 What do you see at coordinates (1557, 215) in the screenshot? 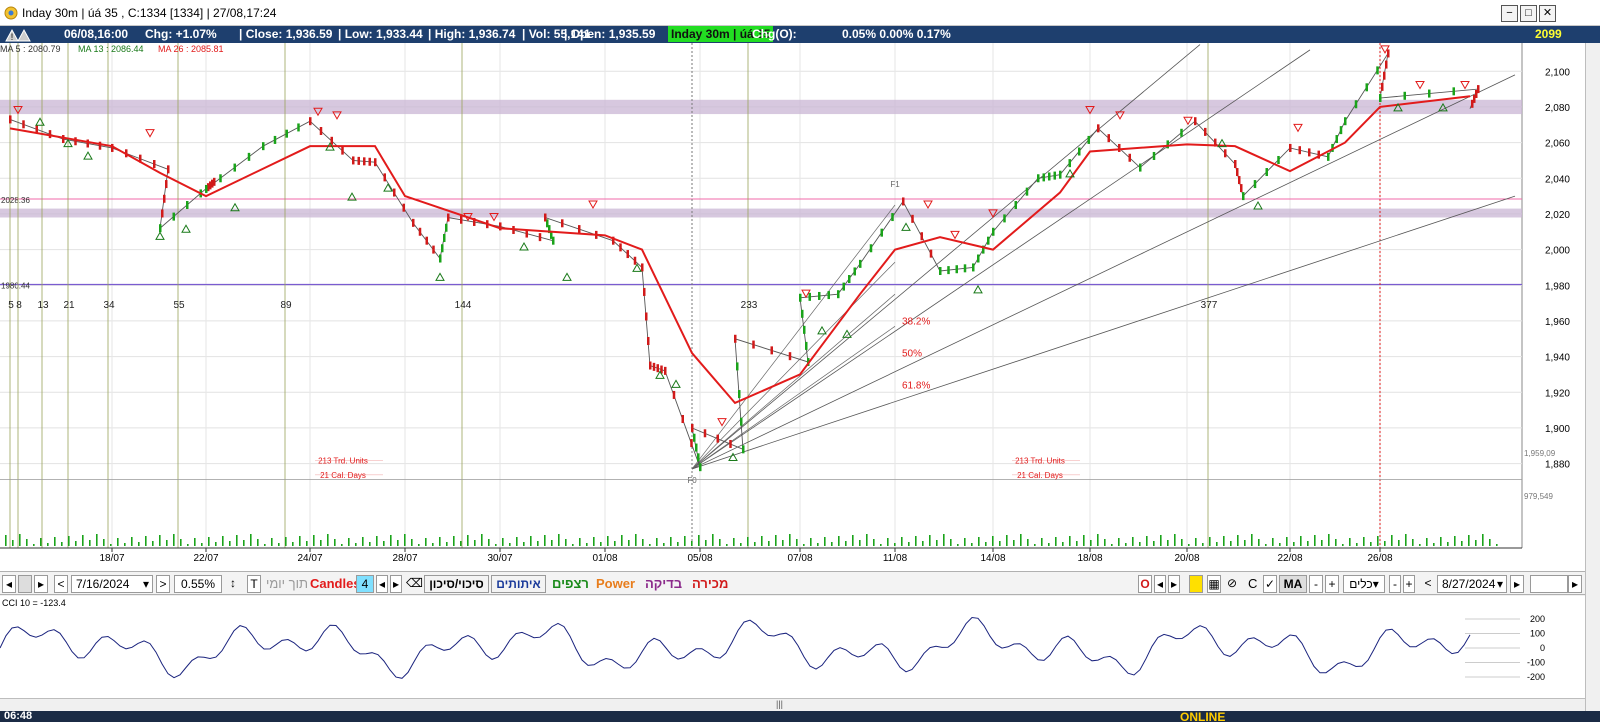
I see `price-tick-label: 2,020` at bounding box center [1557, 215].